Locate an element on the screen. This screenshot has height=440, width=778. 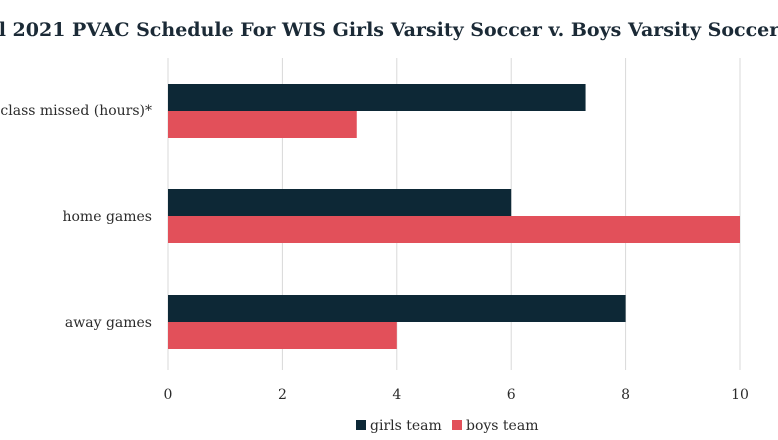
legend: girls team boys team is located at coordinates (447, 426).